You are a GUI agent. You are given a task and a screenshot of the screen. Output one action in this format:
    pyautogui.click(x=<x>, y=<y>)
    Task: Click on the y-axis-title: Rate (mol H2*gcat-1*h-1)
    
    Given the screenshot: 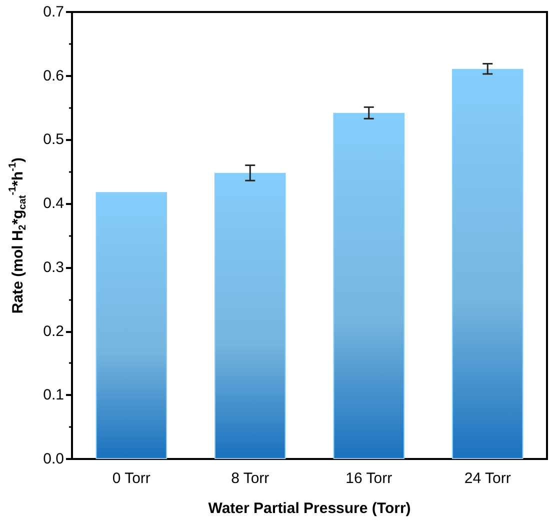 What is the action you would take?
    pyautogui.click(x=18, y=235)
    